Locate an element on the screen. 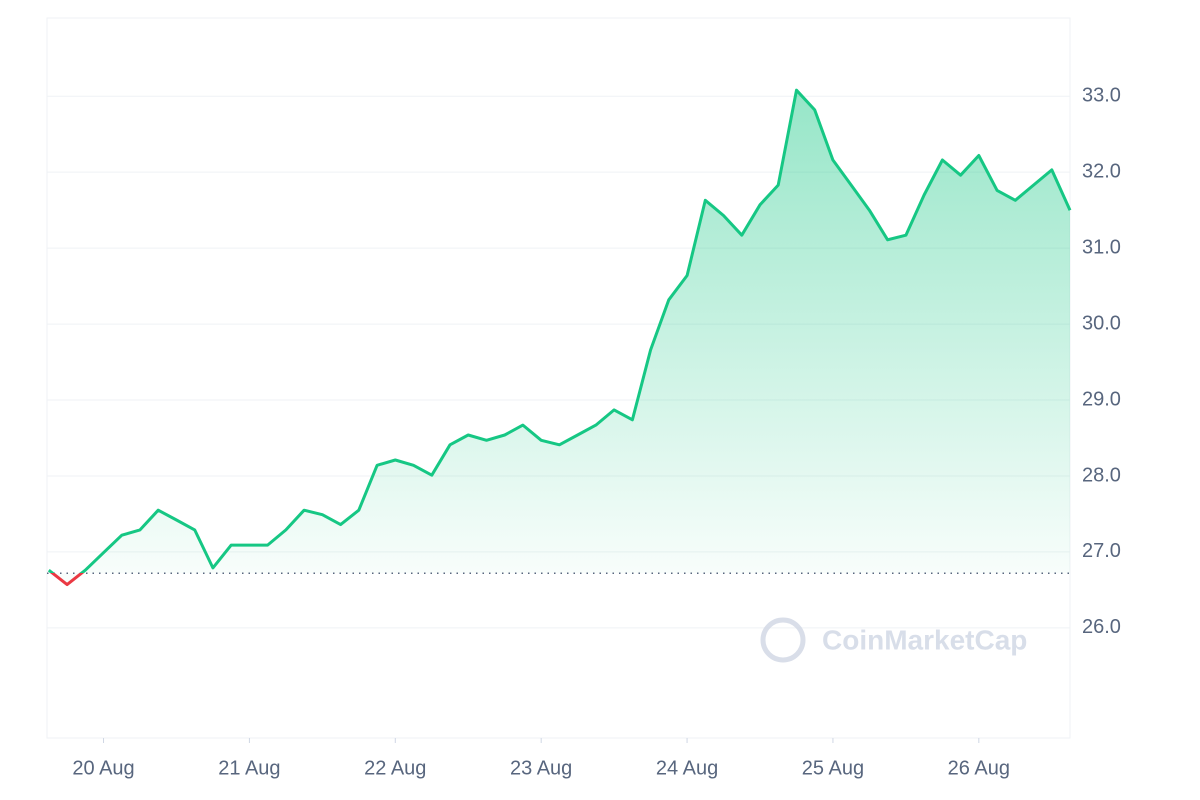 The width and height of the screenshot is (1200, 800). x-tick-label: 20 Aug is located at coordinates (103, 768).